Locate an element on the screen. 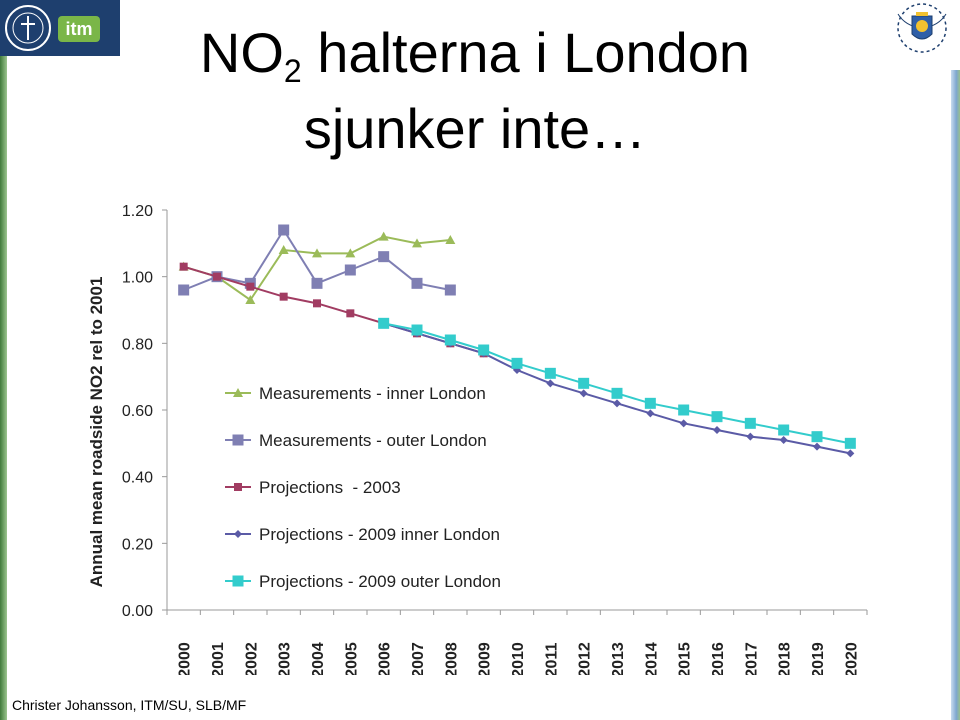 The height and width of the screenshot is (720, 960). y-tick-label: 0.00 is located at coordinates (137, 611).